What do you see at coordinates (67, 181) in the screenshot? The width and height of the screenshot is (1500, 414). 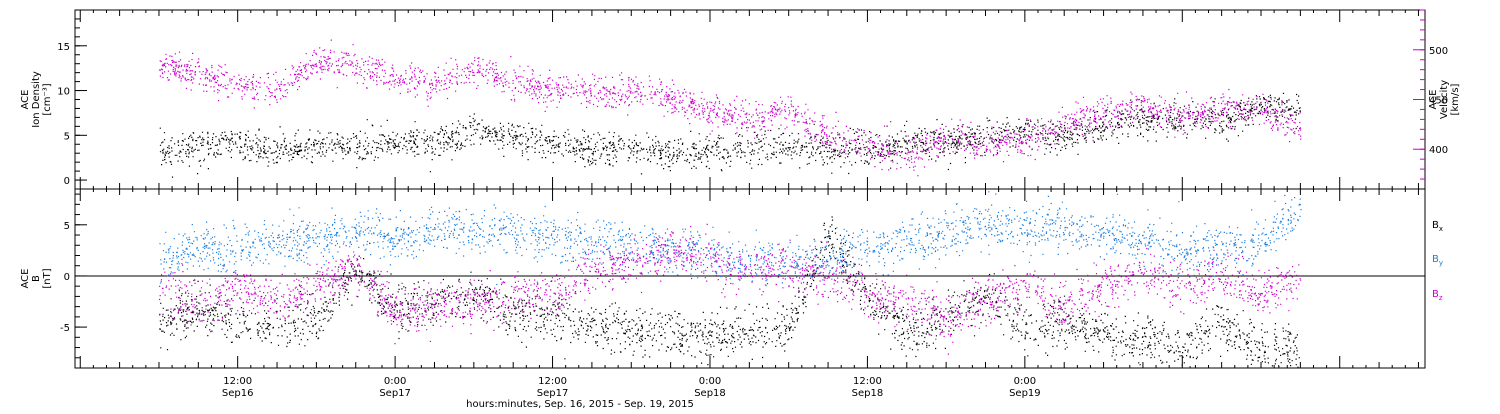 I see `density-axis-tick-label: 0` at bounding box center [67, 181].